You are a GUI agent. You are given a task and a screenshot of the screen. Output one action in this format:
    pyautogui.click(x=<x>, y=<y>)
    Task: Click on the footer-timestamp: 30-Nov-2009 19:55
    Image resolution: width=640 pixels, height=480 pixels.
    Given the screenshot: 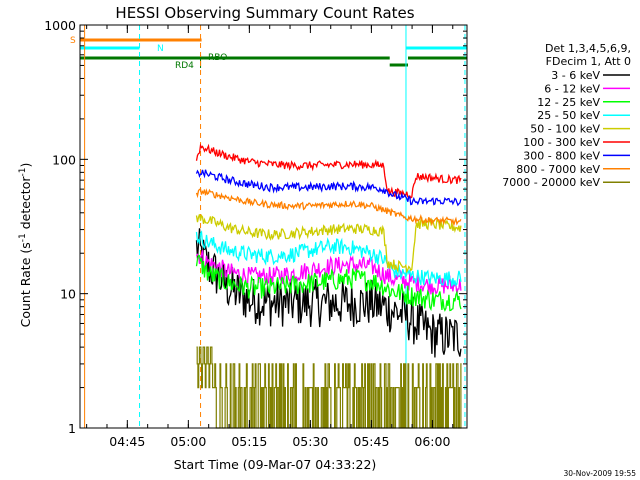 What is the action you would take?
    pyautogui.click(x=600, y=473)
    